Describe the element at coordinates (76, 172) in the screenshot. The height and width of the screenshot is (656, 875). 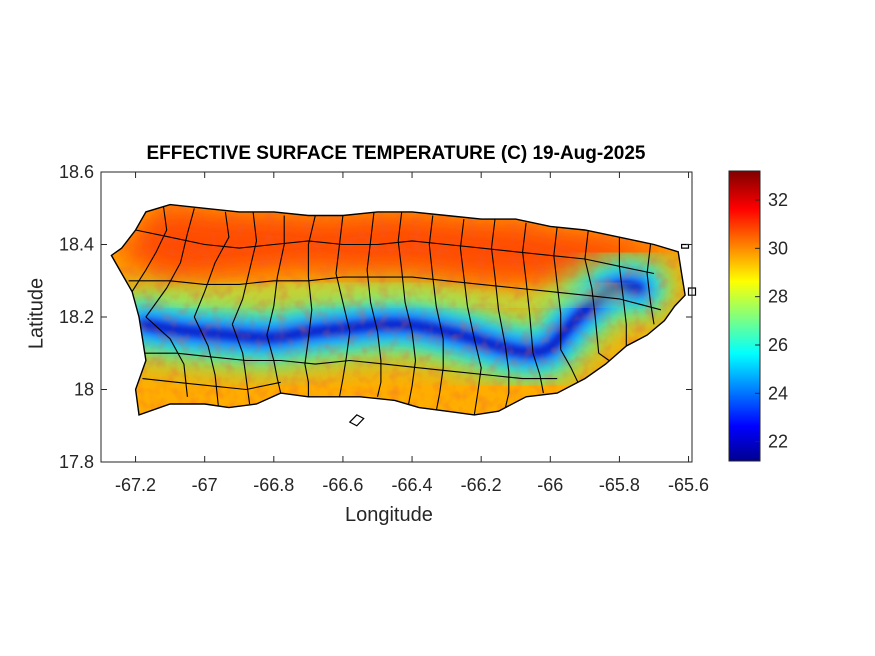
I see `y-tick-label: 18.6` at that location.